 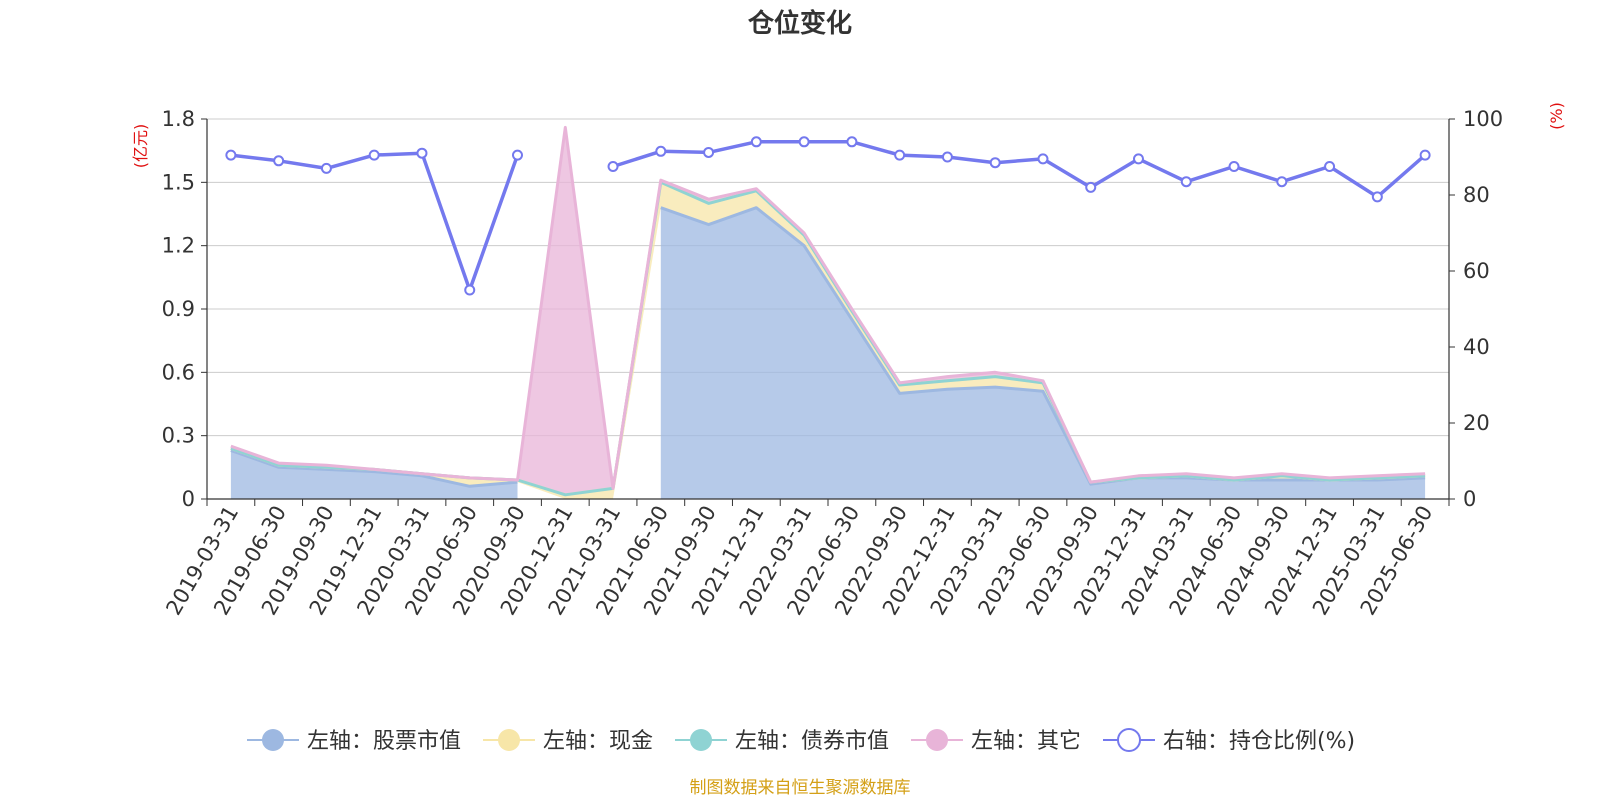 I want to click on left-axis-unit: (亿元), so click(x=140, y=146).